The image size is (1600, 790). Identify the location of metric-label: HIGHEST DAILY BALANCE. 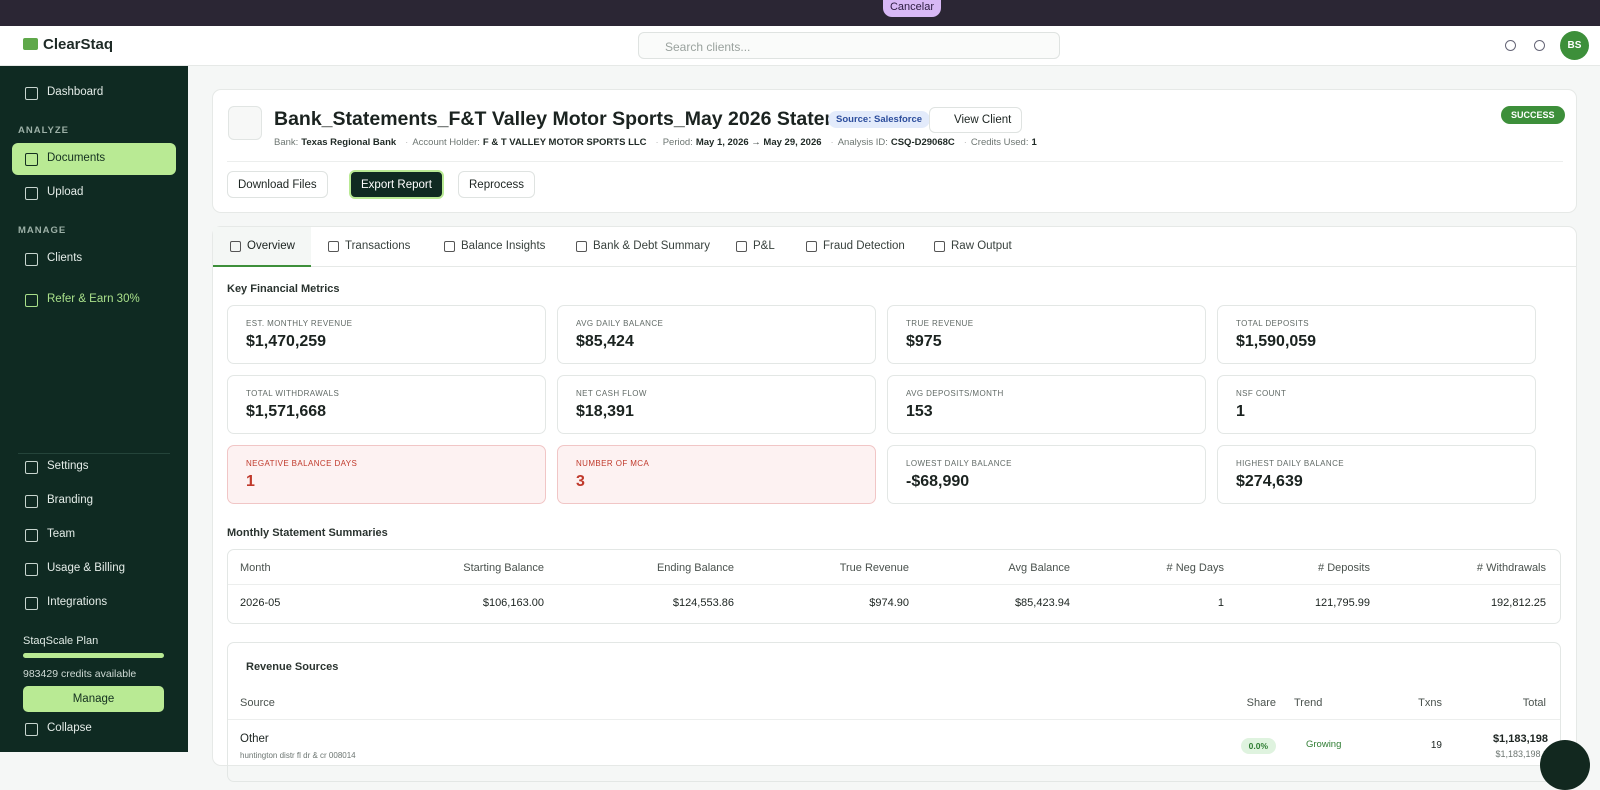
(1290, 463).